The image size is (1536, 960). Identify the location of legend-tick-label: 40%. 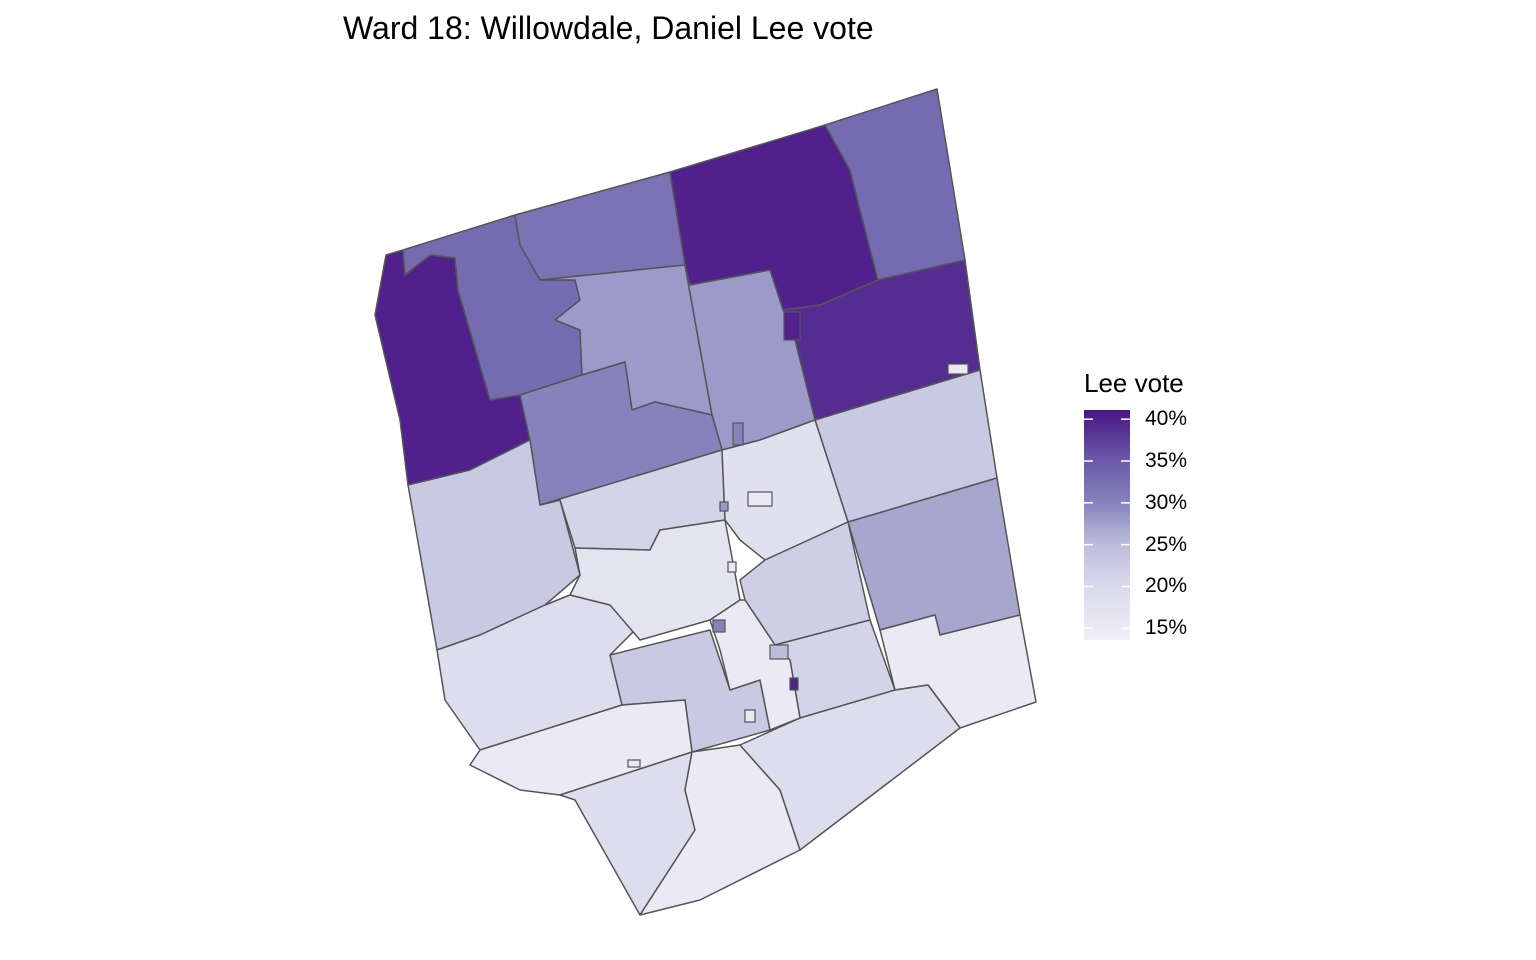
(1166, 419).